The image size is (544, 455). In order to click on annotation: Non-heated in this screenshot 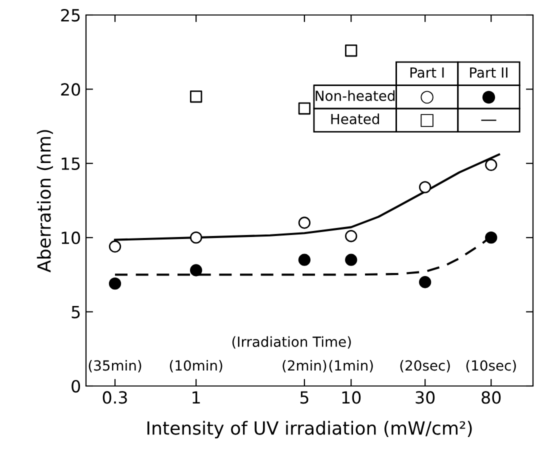, I will do `click(355, 96)`.